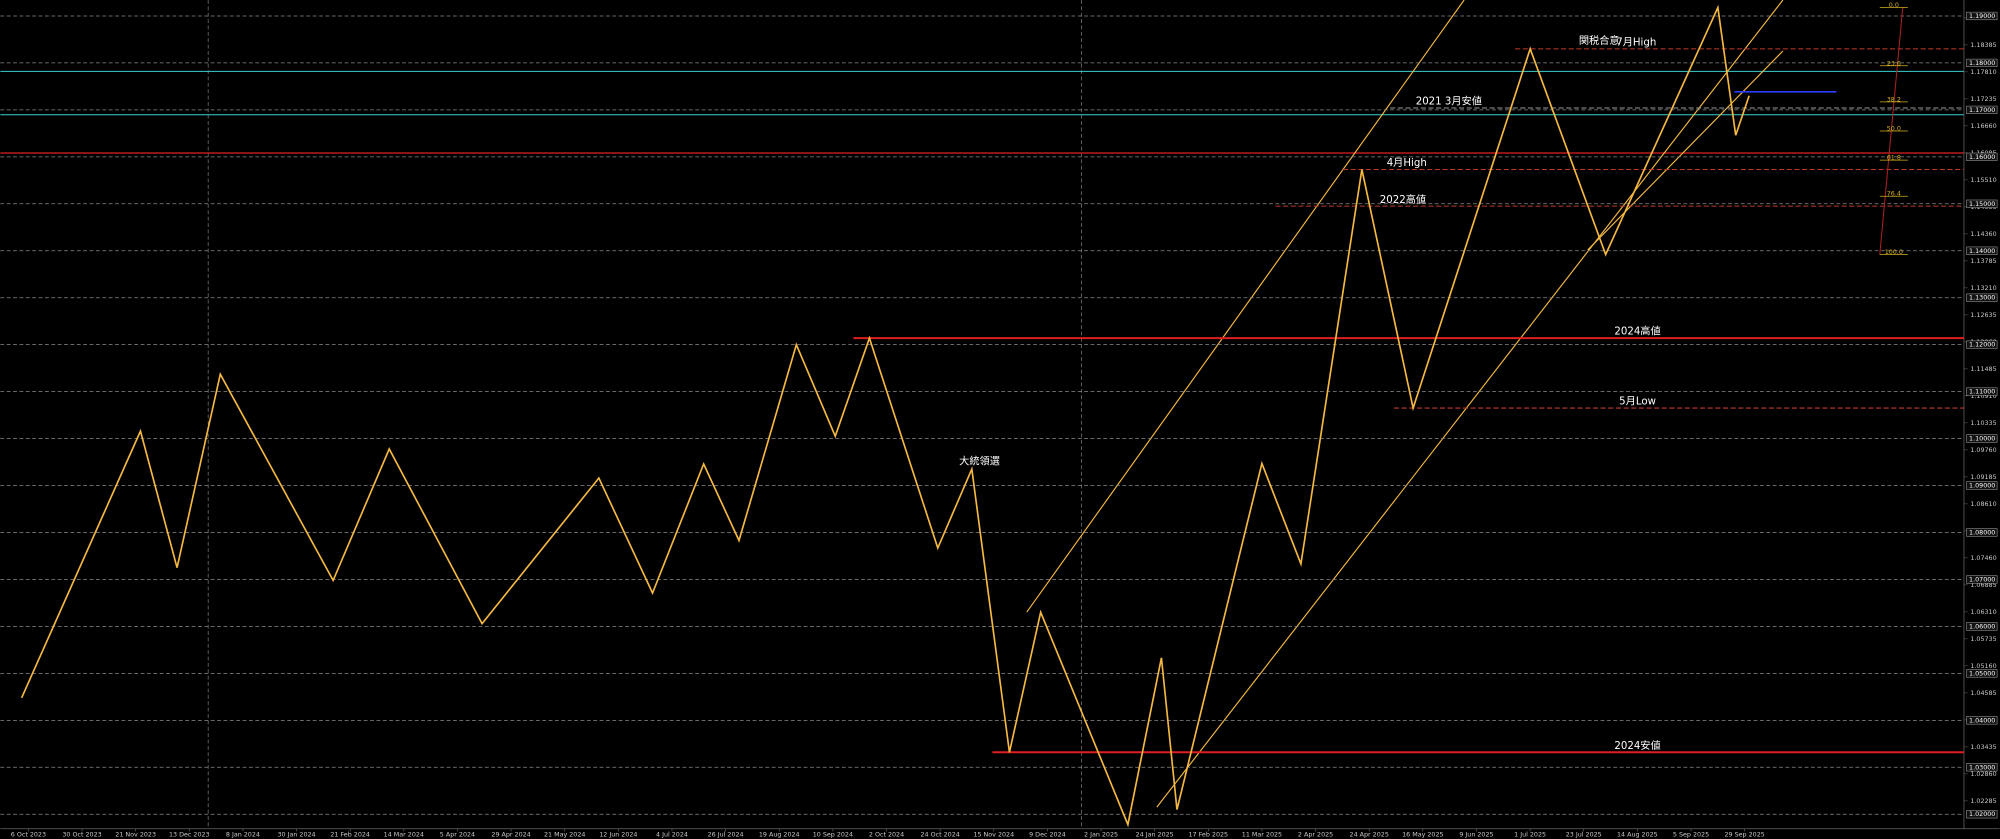 This screenshot has height=839, width=2000. I want to click on y-tick-label: 1.15510, so click(1983, 180).